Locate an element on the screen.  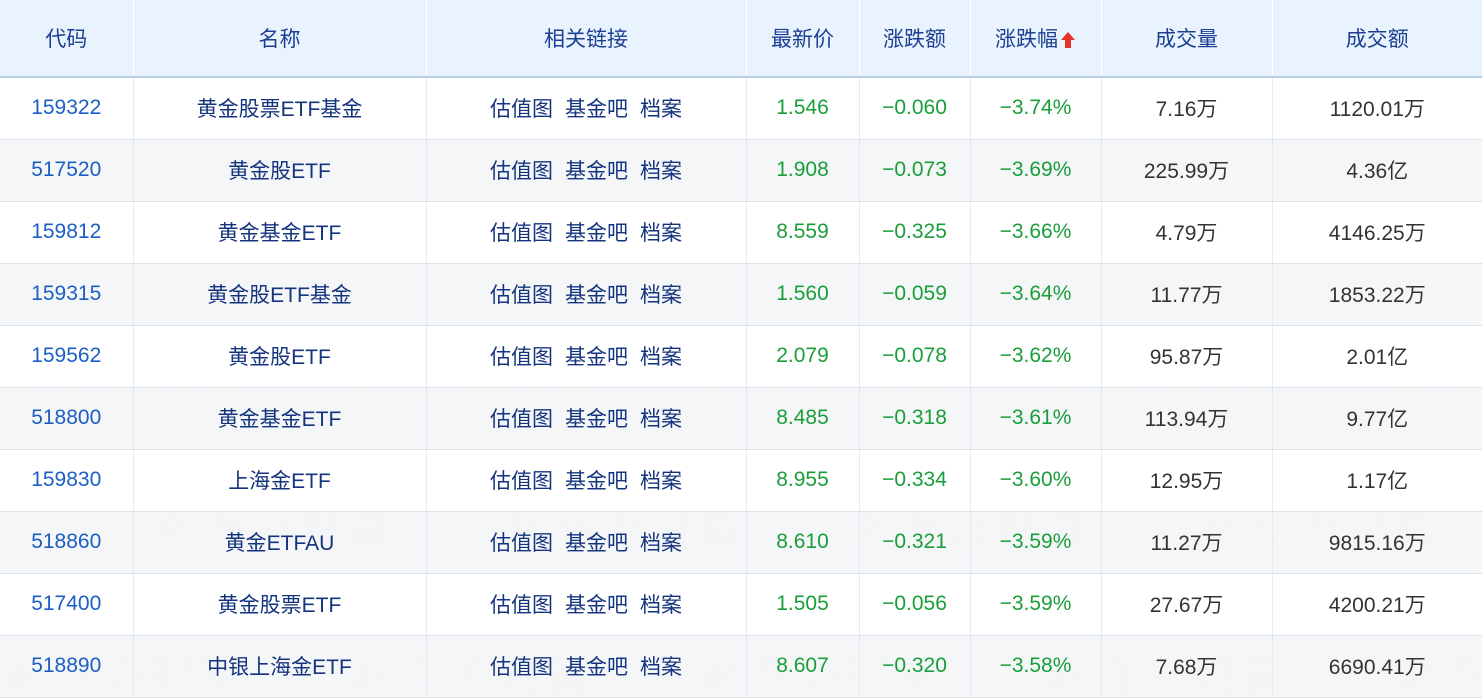
column-header-change: 涨跌额 is located at coordinates (915, 39).